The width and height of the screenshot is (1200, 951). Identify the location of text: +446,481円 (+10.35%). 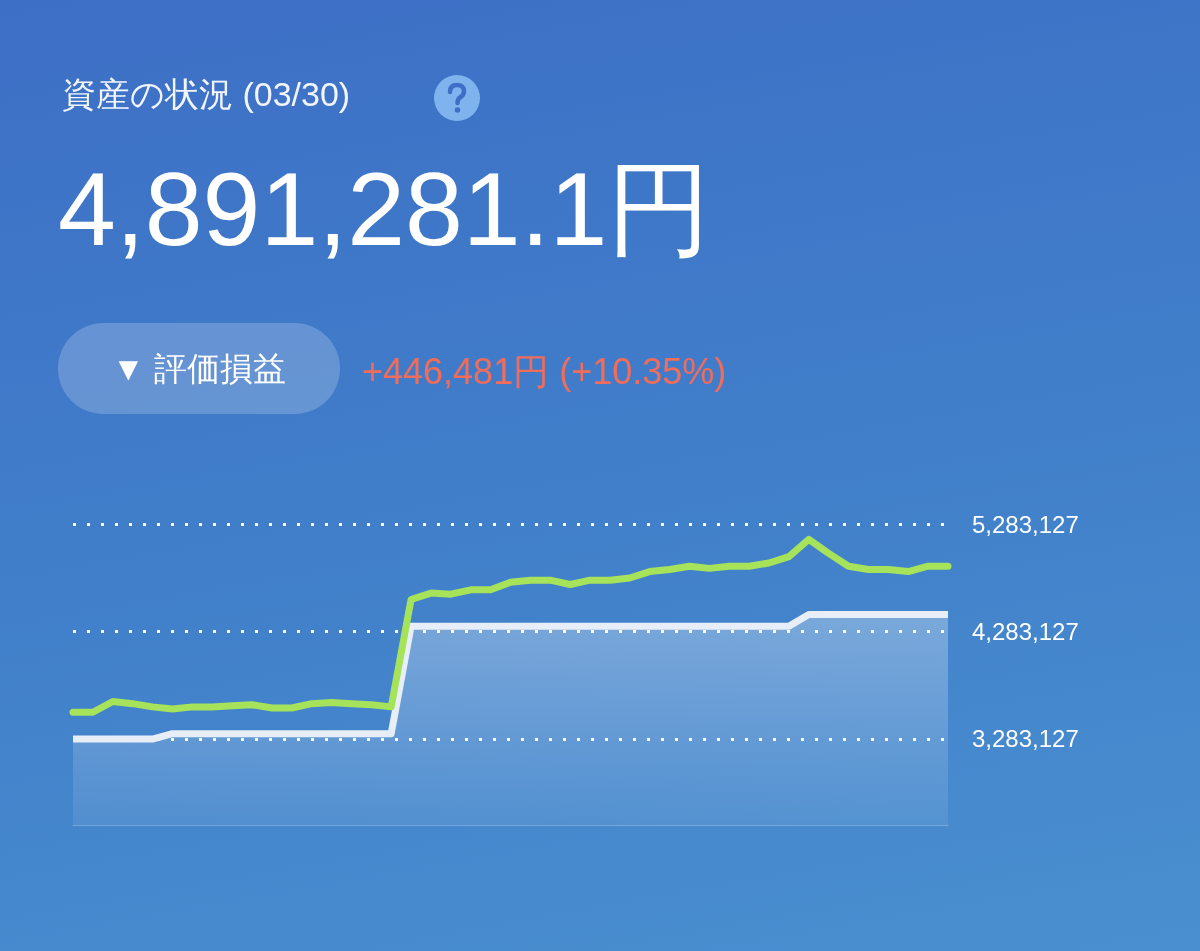
(544, 372).